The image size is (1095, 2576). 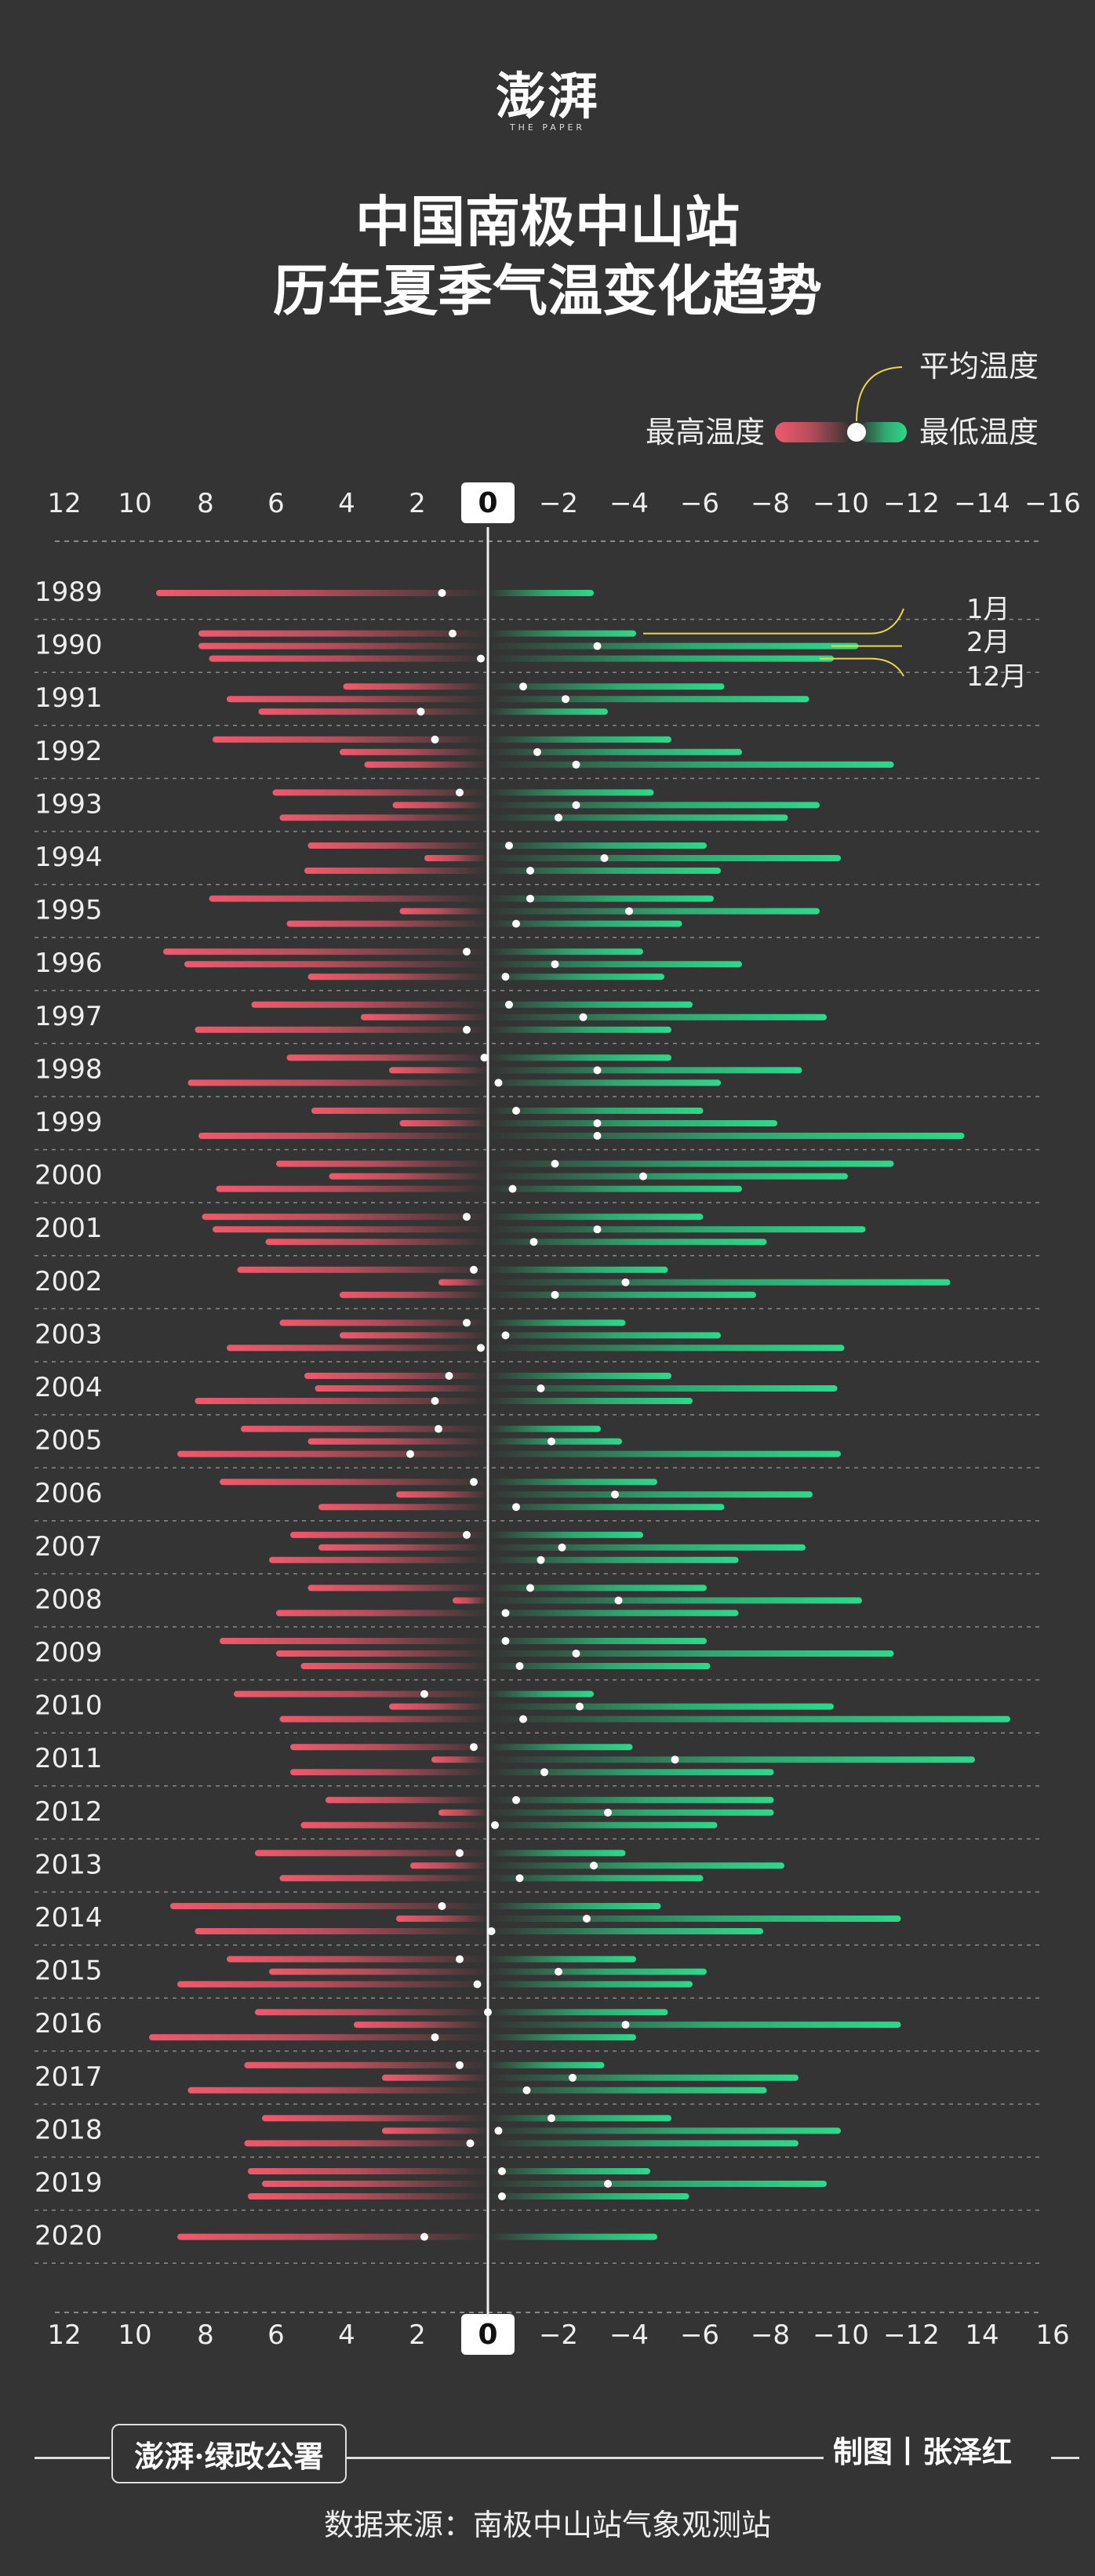 What do you see at coordinates (862, 667) in the screenshot?
I see `month-callout-line` at bounding box center [862, 667].